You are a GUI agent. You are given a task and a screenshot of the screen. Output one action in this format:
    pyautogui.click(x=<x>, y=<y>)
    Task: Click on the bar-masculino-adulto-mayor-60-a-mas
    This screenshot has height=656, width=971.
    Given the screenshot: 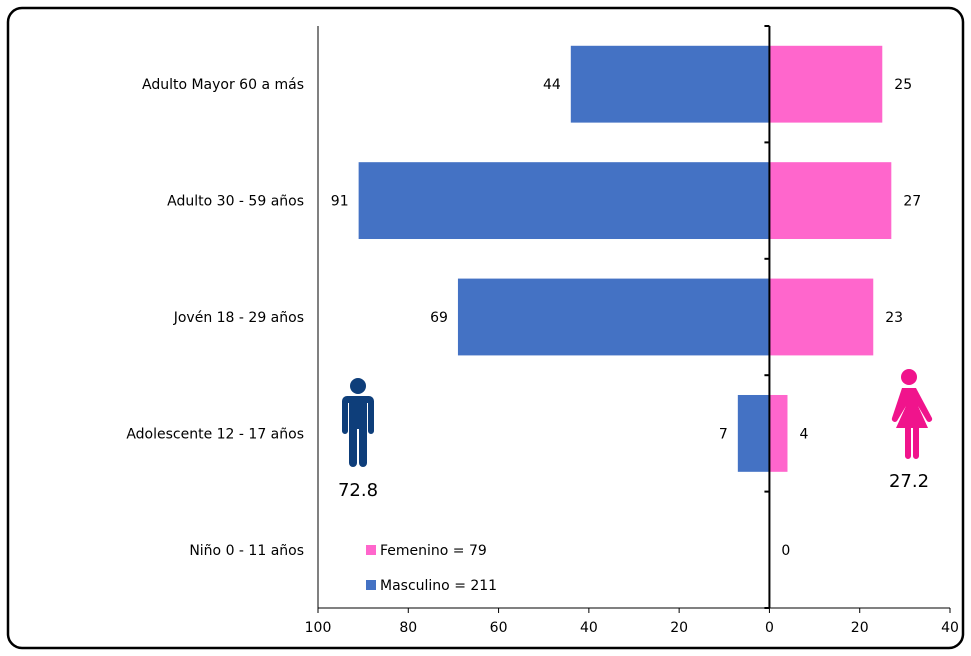 What is the action you would take?
    pyautogui.click(x=670, y=84)
    